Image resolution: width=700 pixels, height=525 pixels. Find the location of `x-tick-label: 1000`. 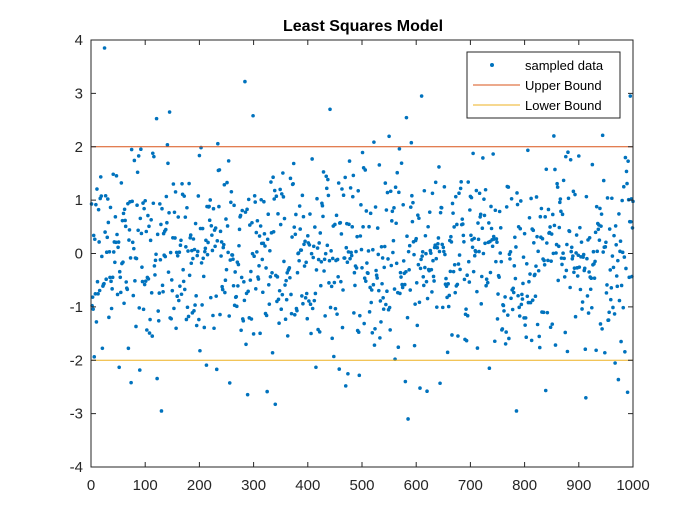

x-tick-label: 1000 is located at coordinates (632, 485).